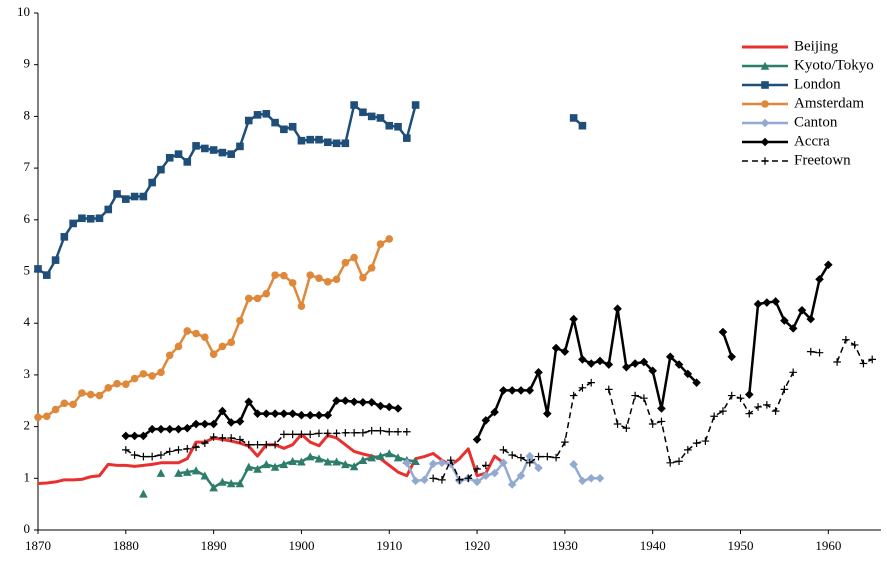 The image size is (887, 563). Describe the element at coordinates (741, 545) in the screenshot. I see `x-tick-label: 1950` at that location.